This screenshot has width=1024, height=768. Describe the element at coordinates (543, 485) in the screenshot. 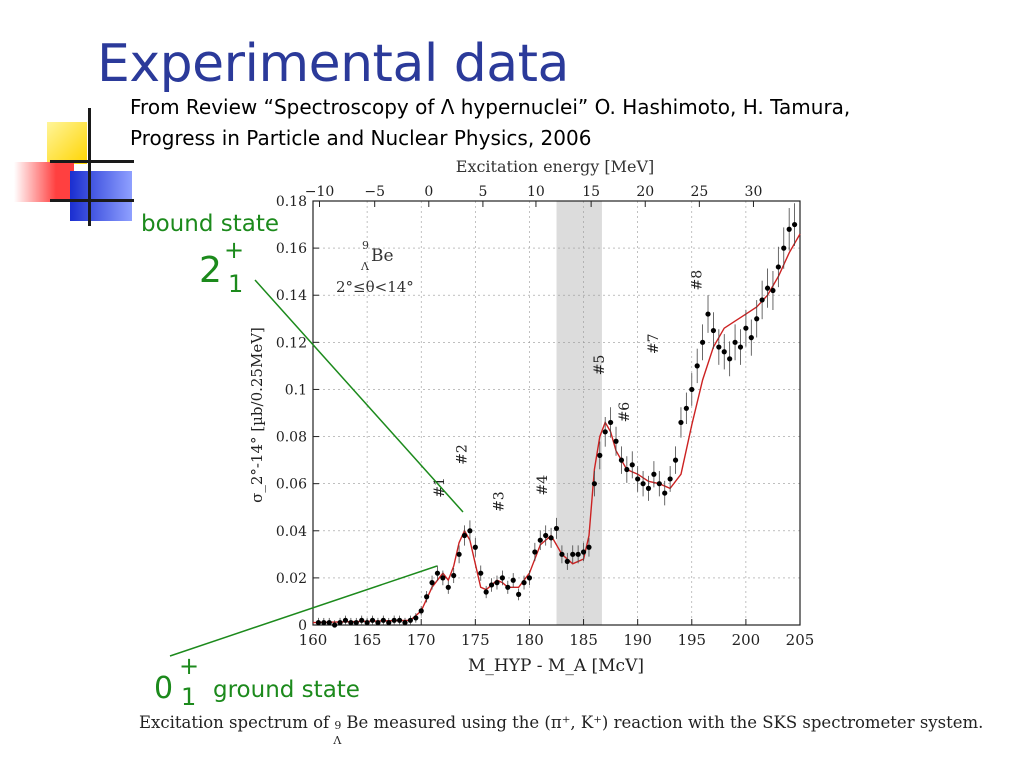

I see `peak-label: #4` at that location.